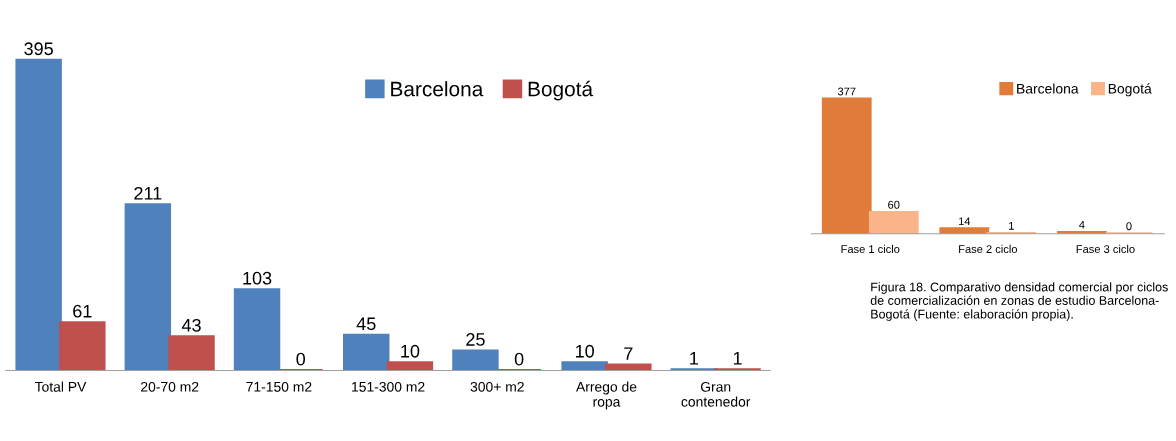 This screenshot has width=1176, height=441. What do you see at coordinates (1082, 224) in the screenshot?
I see `data-label: 4` at bounding box center [1082, 224].